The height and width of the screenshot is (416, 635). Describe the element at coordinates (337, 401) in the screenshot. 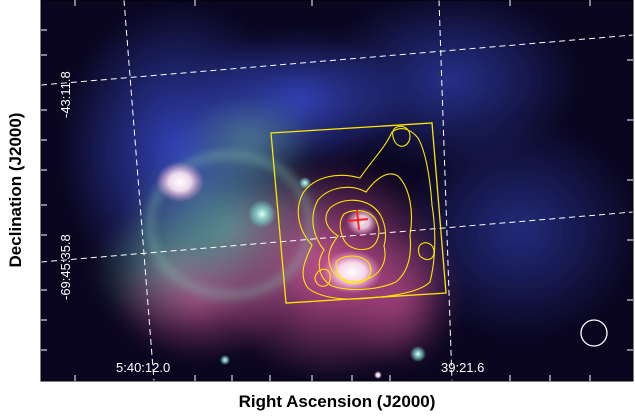

I see `x-axis-title: Right Ascension (J2000)` at that location.